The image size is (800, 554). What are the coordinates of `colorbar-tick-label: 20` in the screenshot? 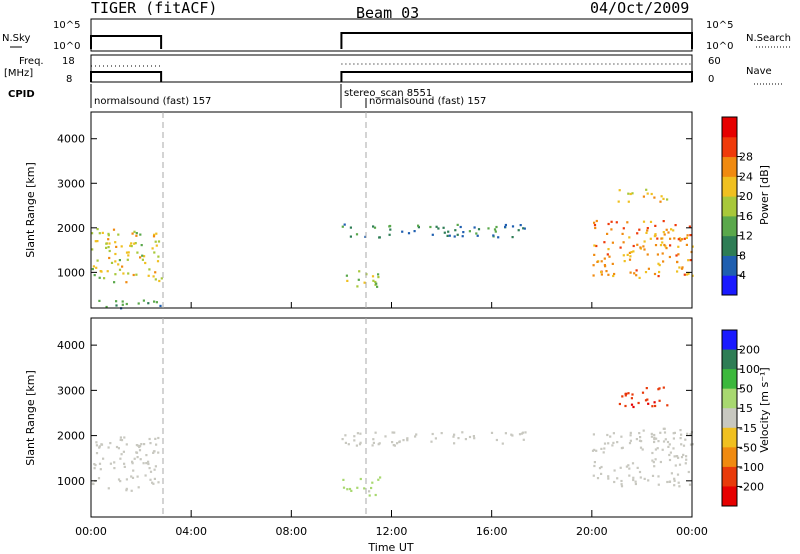 It's located at (746, 196).